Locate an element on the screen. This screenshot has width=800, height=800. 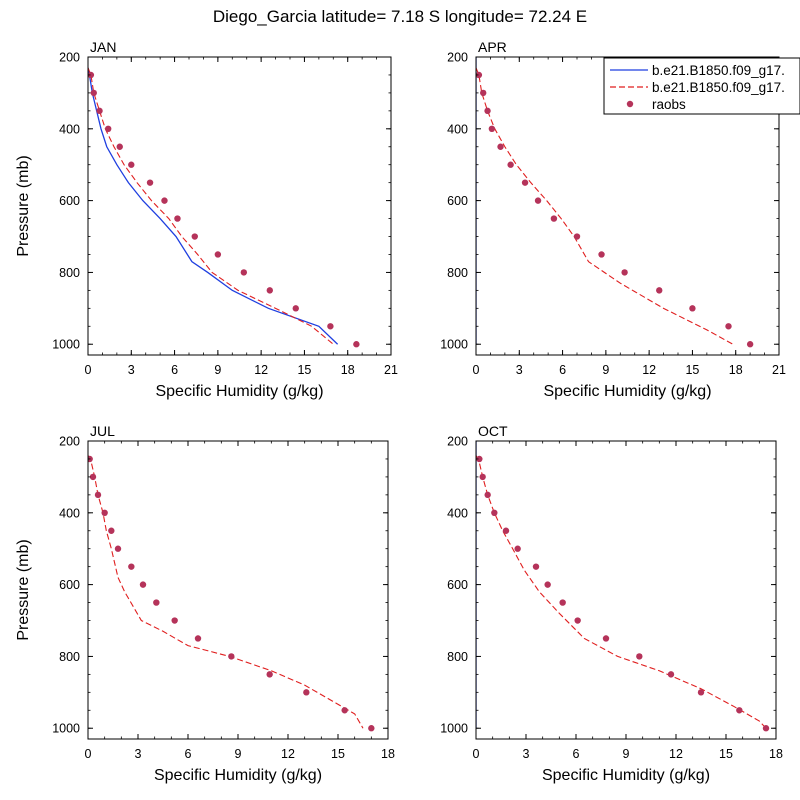
legend-marker-dot is located at coordinates (630, 104).